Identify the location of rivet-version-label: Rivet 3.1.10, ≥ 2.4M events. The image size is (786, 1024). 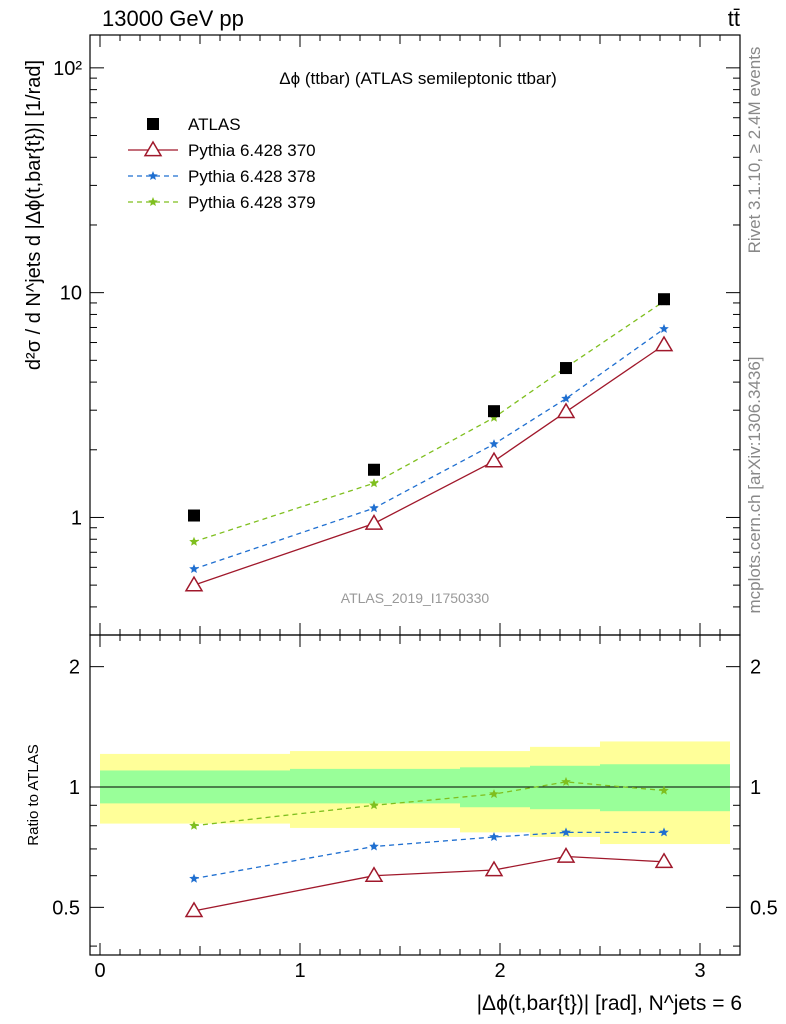
(754, 150).